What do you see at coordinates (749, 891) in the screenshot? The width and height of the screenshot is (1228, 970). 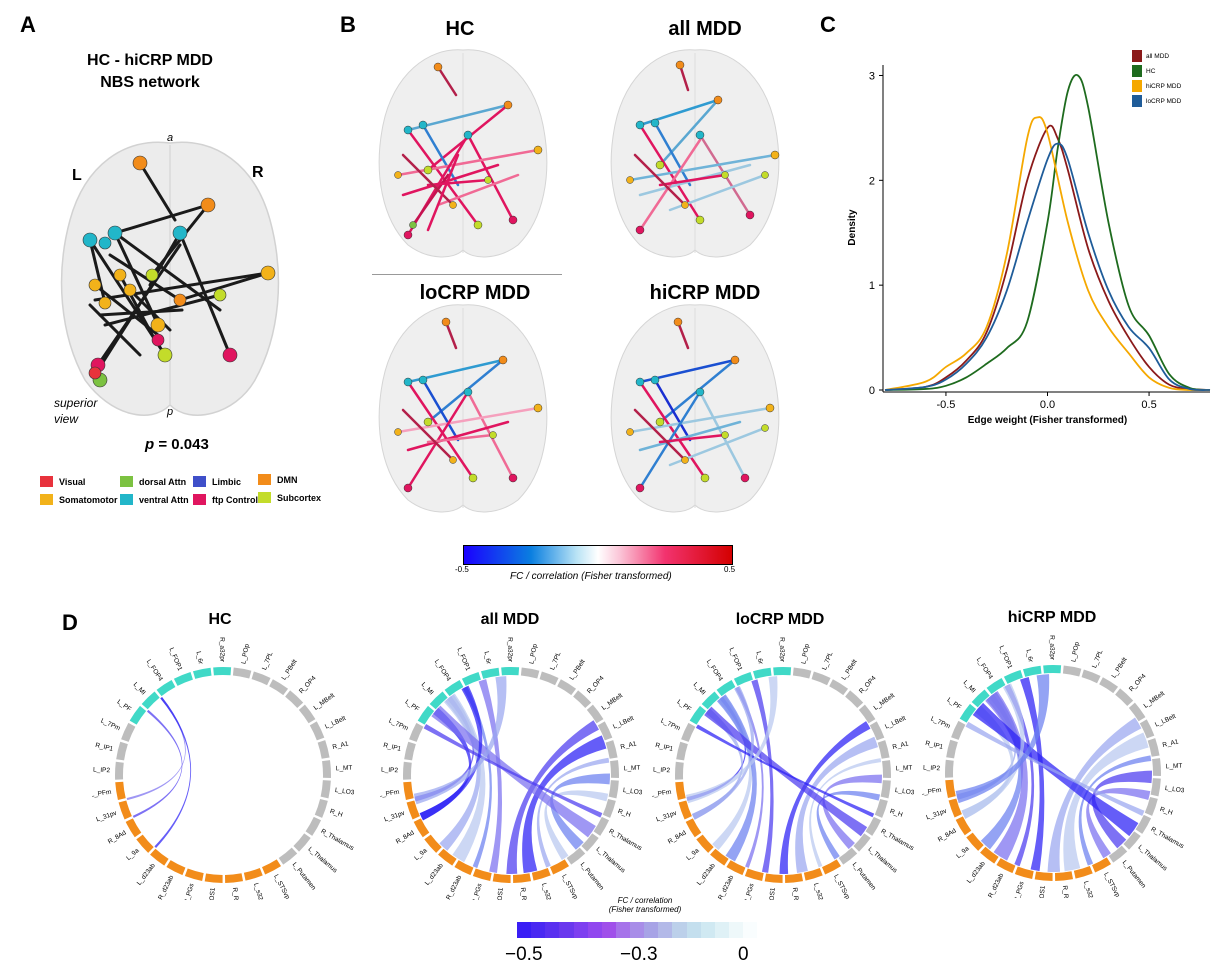 I see `chord-node-label: R_PGs` at bounding box center [749, 891].